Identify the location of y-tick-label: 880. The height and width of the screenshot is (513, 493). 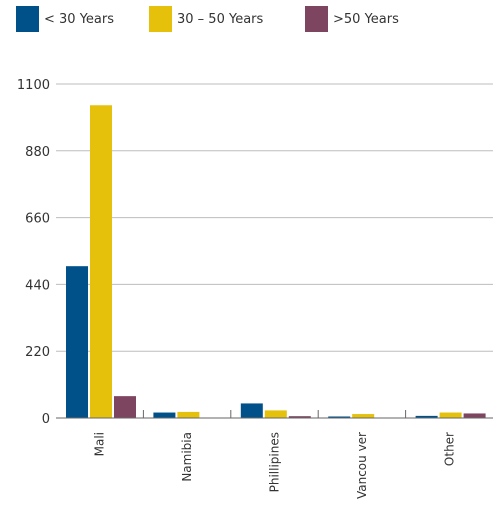
(37, 152).